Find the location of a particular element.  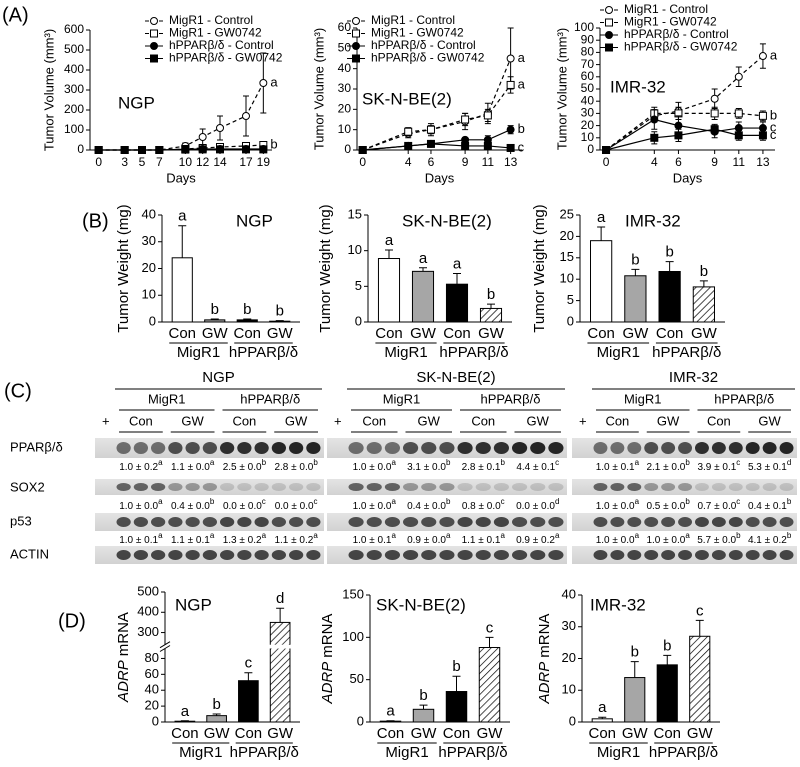

band-quantification: 0.8 ± 0.0c is located at coordinates (483, 504).